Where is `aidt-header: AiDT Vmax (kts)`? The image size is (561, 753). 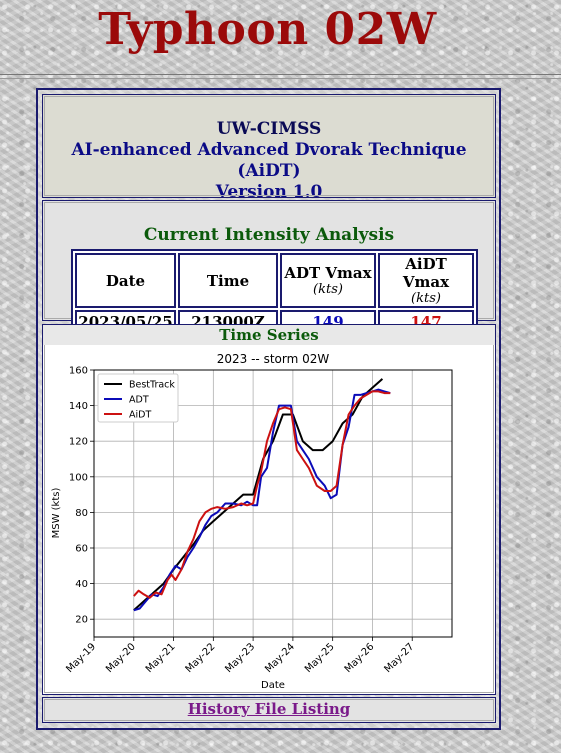
aidt-header: AiDT Vmax (kts) is located at coordinates (426, 280).